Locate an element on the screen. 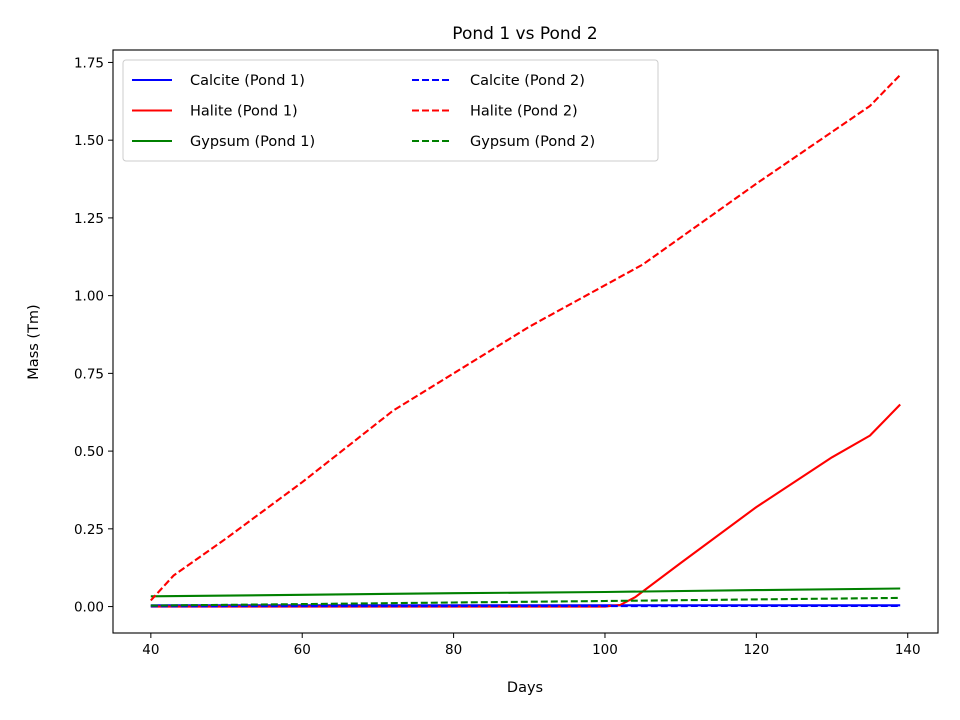 This screenshot has width=960, height=720. legend-label: Gypsum (Pond 1) is located at coordinates (252, 142).